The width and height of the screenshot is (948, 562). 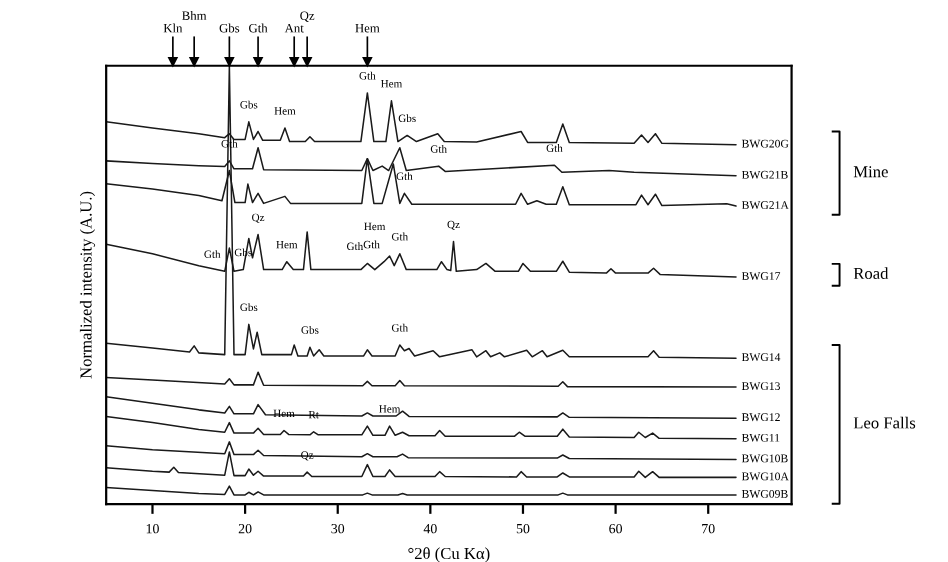 What do you see at coordinates (87, 285) in the screenshot?
I see `y-axis-title: Normalized intensity (A.U.)` at bounding box center [87, 285].